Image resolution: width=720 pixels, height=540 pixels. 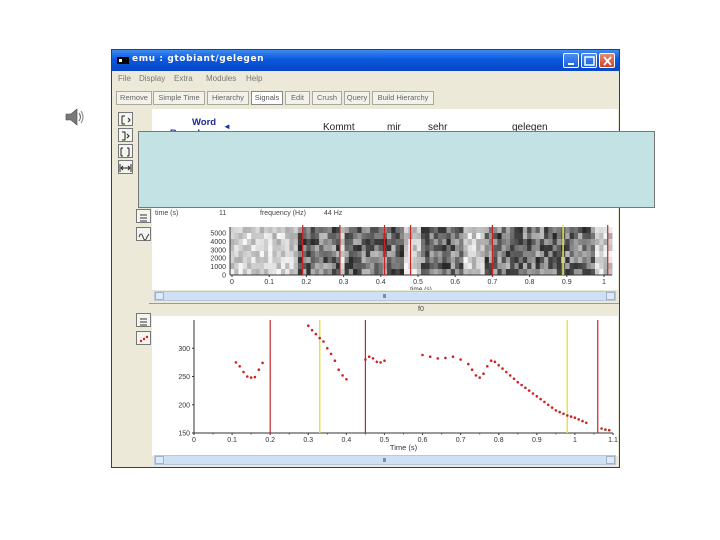 I want to click on select-region-tool, so click(x=125, y=135).